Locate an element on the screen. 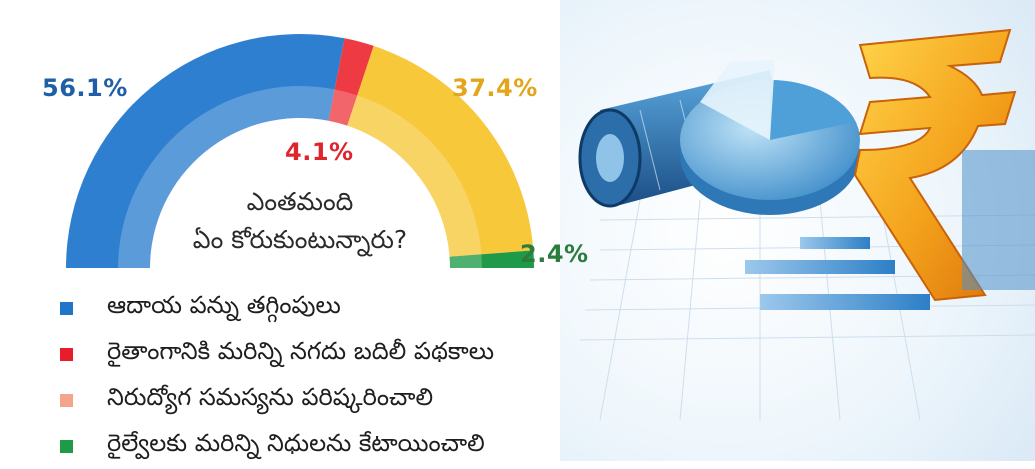 The width and height of the screenshot is (1035, 469). donut-slice-shade-unemployment is located at coordinates (414, 176).